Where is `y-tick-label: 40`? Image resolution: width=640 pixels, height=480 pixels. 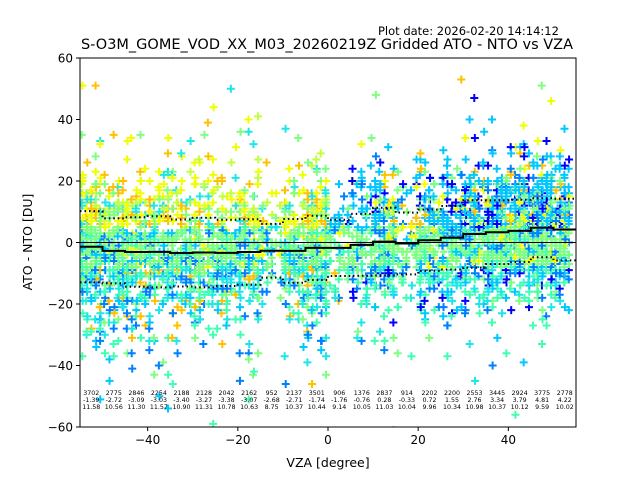 y-tick-label: 40 is located at coordinates (65, 120).